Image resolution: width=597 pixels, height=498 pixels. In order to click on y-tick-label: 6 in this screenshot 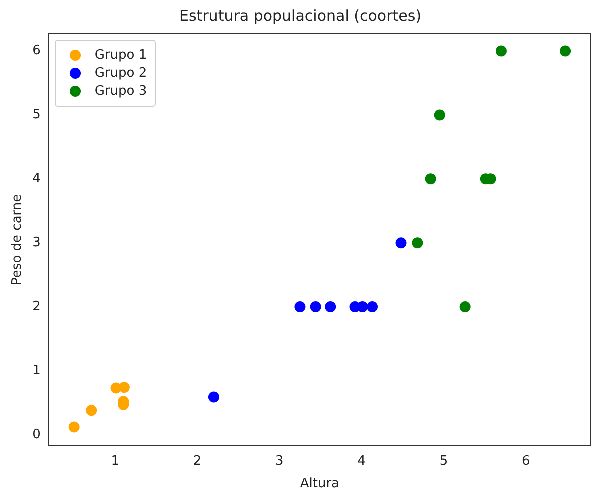, I will do `click(36, 51)`.